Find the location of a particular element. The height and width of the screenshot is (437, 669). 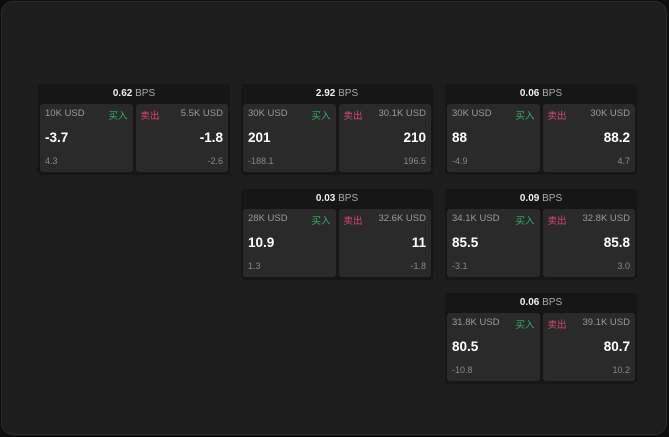

ask-size: 39.1K USD is located at coordinates (606, 322).